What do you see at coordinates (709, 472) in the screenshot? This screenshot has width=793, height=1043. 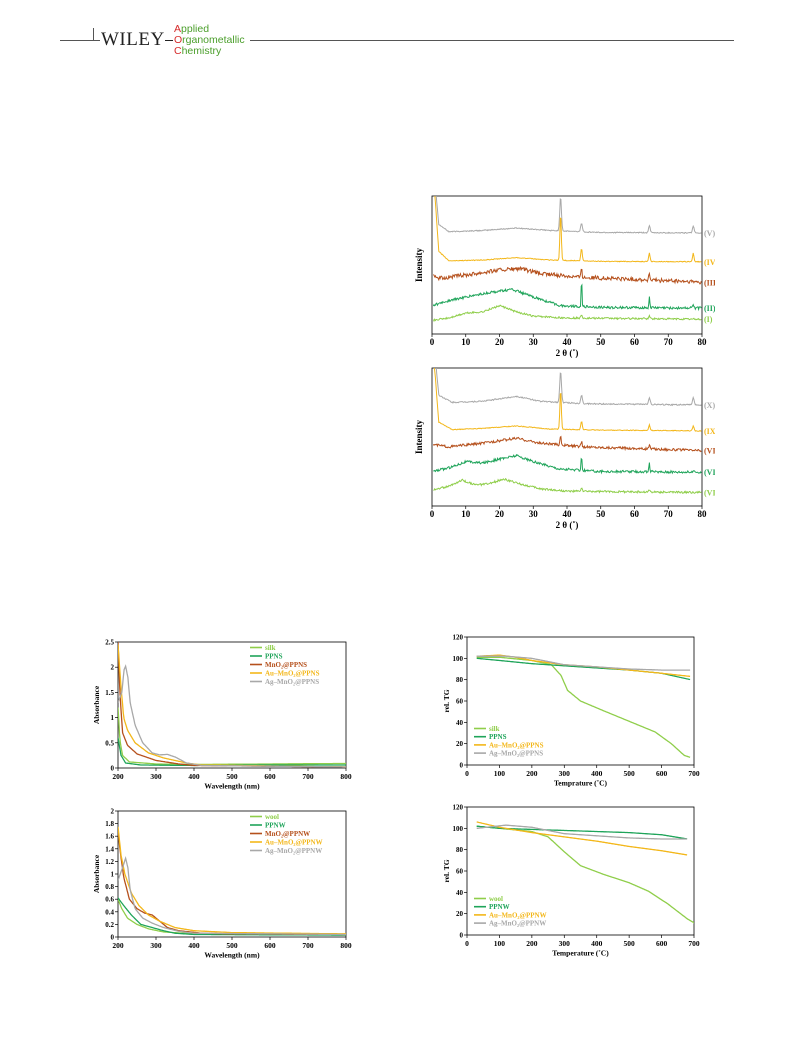 I see `series-label: (VII)` at bounding box center [709, 472].